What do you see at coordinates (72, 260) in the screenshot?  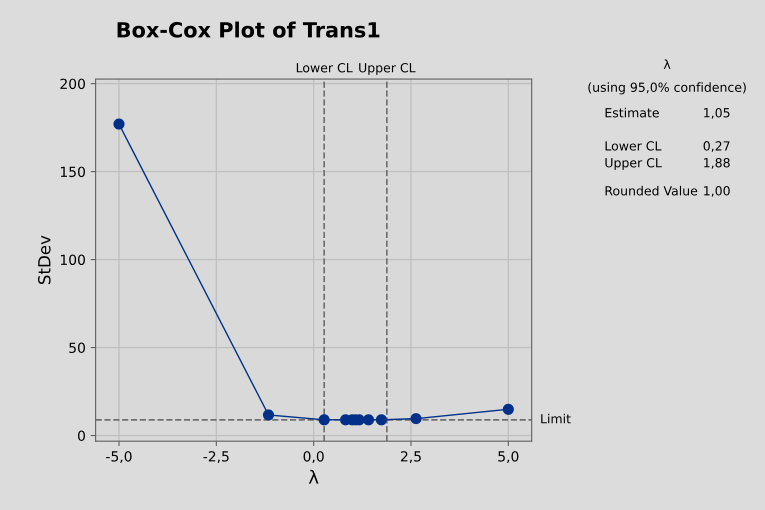 I see `y-tick-label: 100` at bounding box center [72, 260].